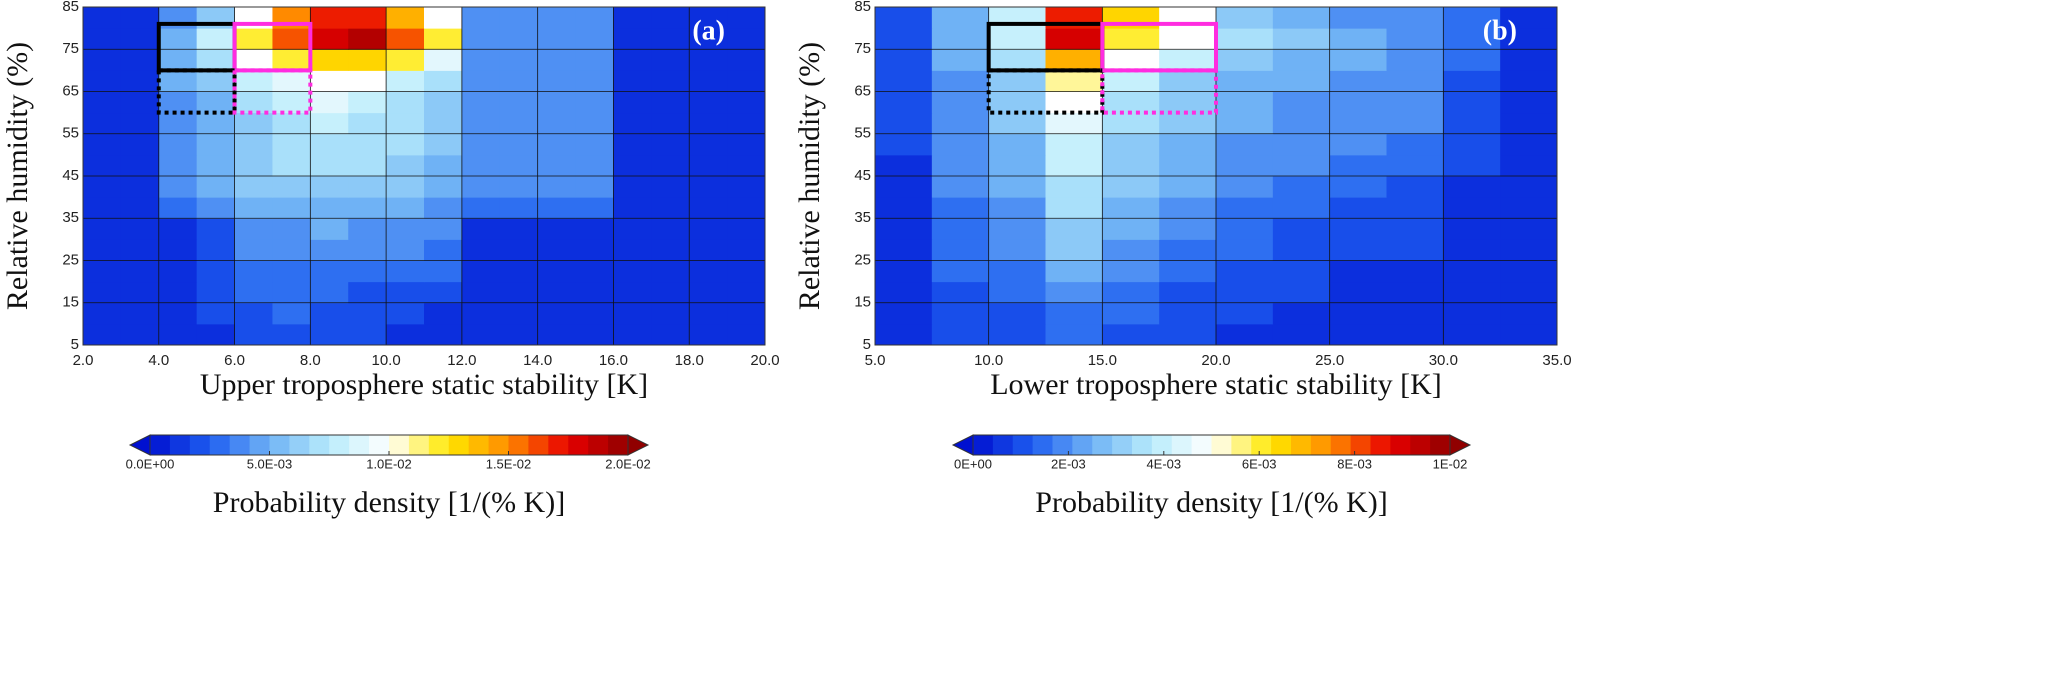 The width and height of the screenshot is (2067, 687). What do you see at coordinates (1354, 463) in the screenshot?
I see `colorbar-tick-label: 8E-03` at bounding box center [1354, 463].